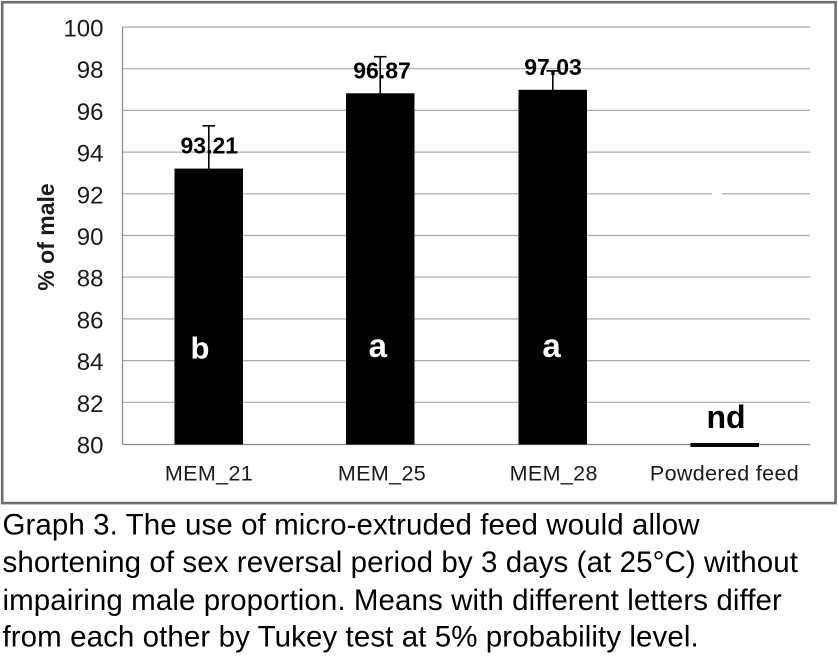 The width and height of the screenshot is (838, 663). Describe the element at coordinates (90, 237) in the screenshot. I see `svg-text: 90` at that location.